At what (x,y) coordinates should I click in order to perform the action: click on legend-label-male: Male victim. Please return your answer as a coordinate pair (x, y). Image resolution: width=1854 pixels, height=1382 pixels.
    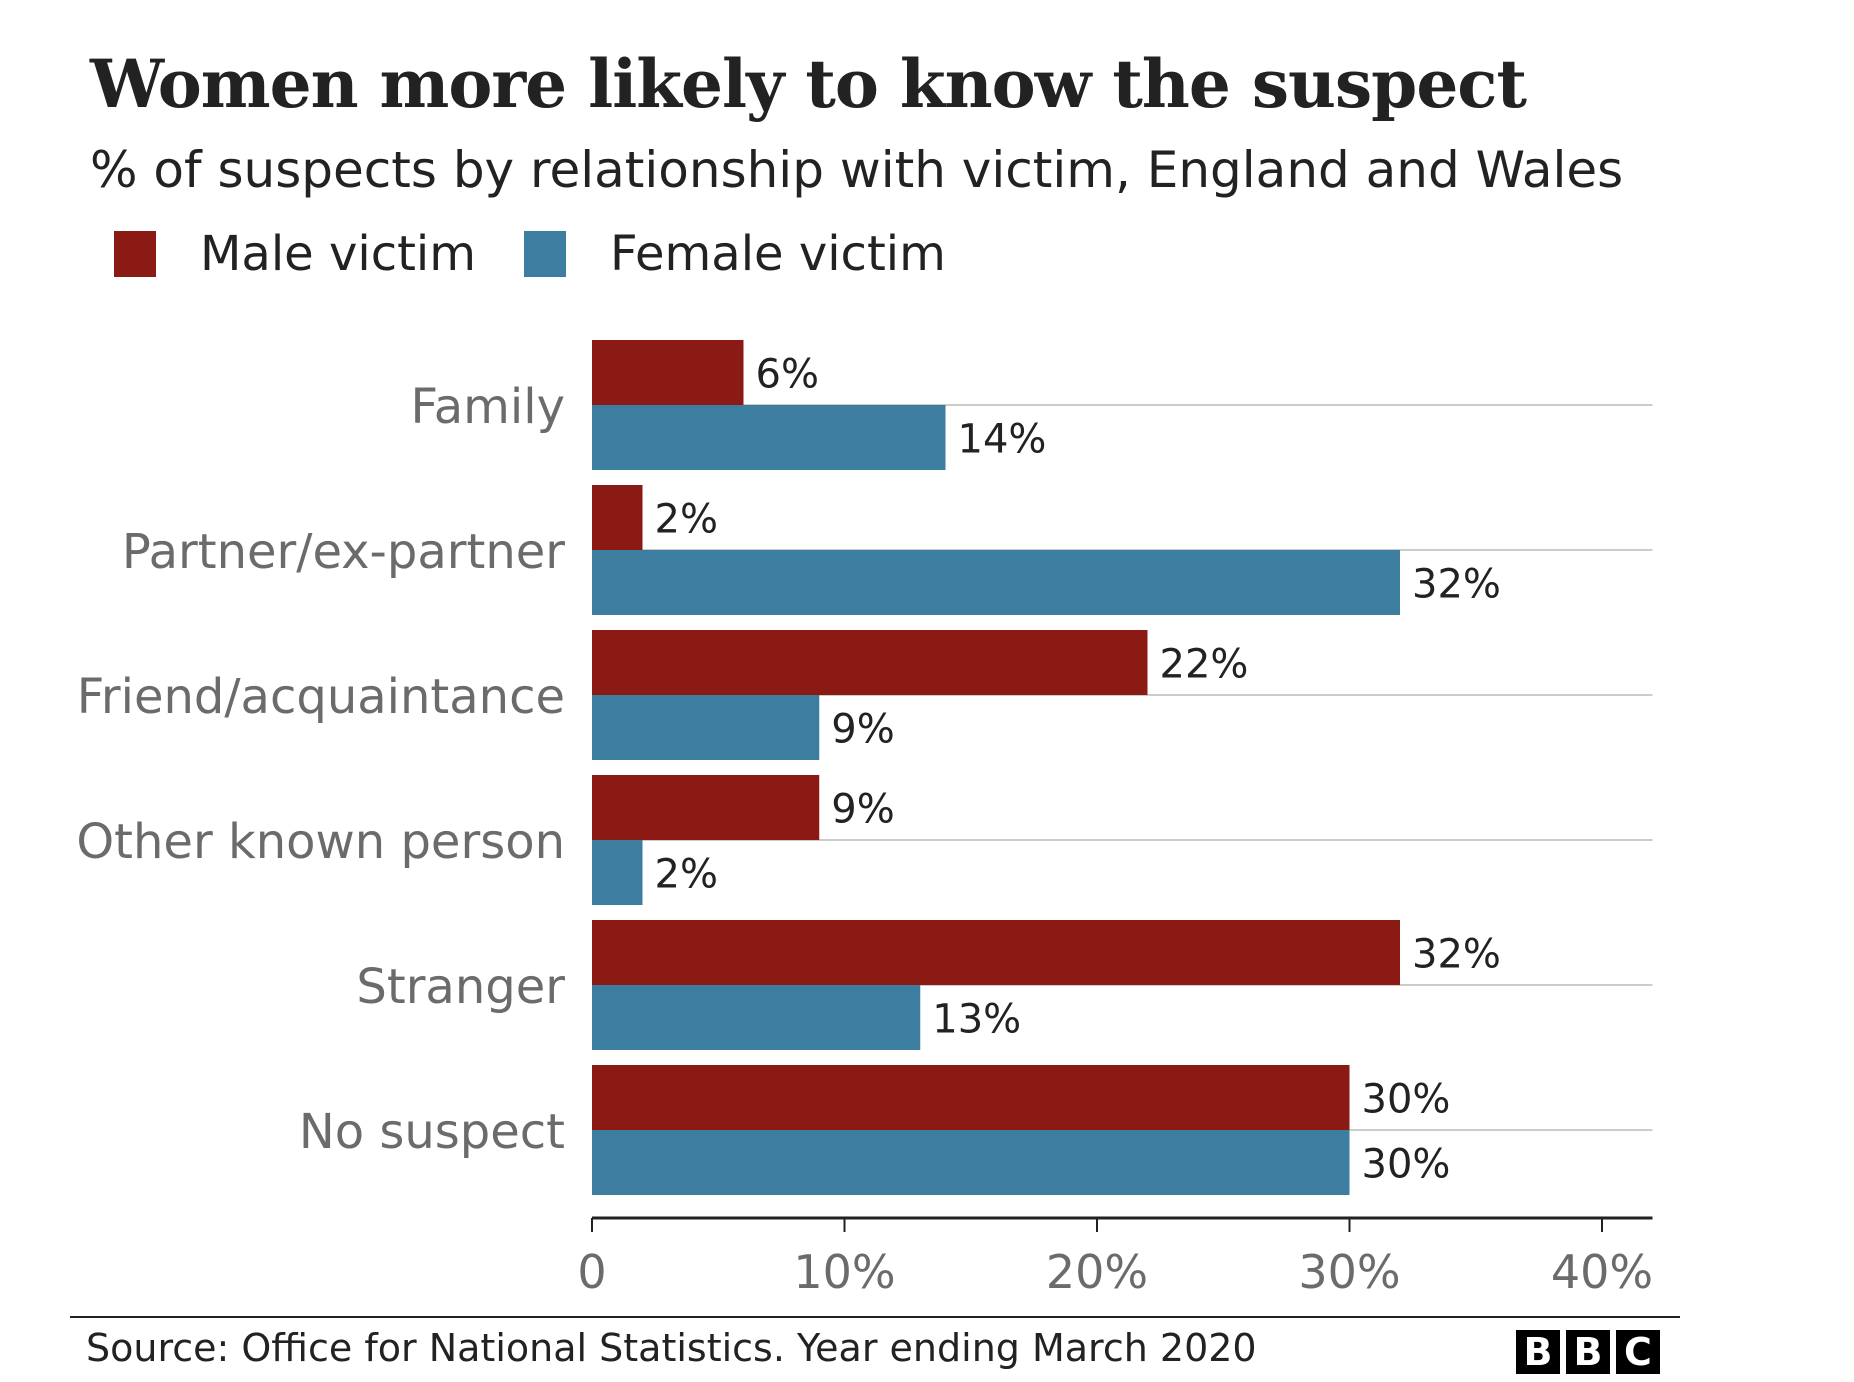
    Looking at the image, I should click on (338, 254).